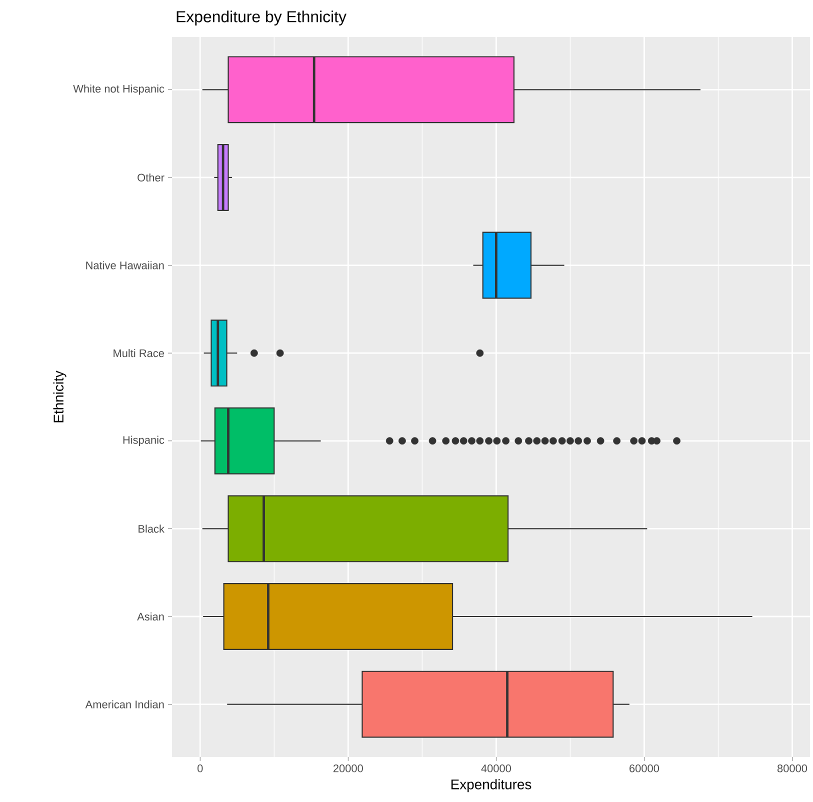 This screenshot has width=813, height=802. I want to click on x-axis-title: Expenditures, so click(491, 785).